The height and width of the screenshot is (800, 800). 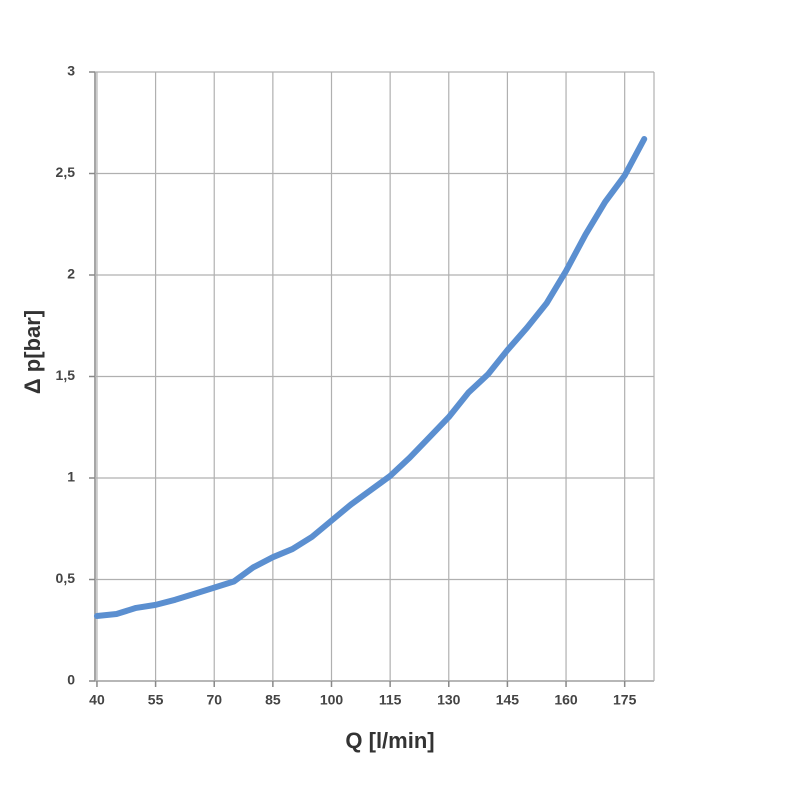 I want to click on x-tick-label: 130, so click(x=449, y=700).